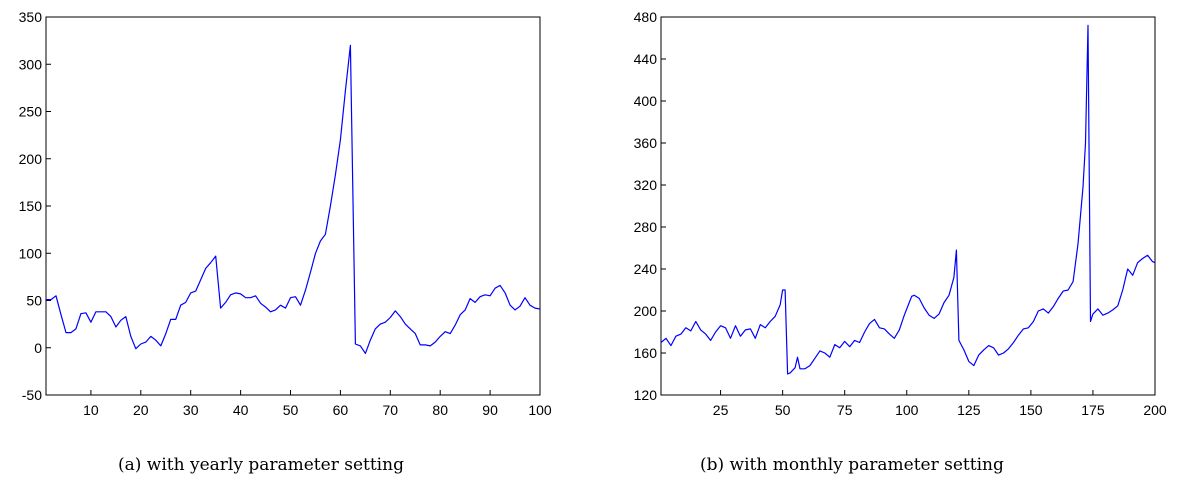 This screenshot has height=493, width=1178. What do you see at coordinates (1093, 410) in the screenshot?
I see `x-tick-label: 175` at bounding box center [1093, 410].